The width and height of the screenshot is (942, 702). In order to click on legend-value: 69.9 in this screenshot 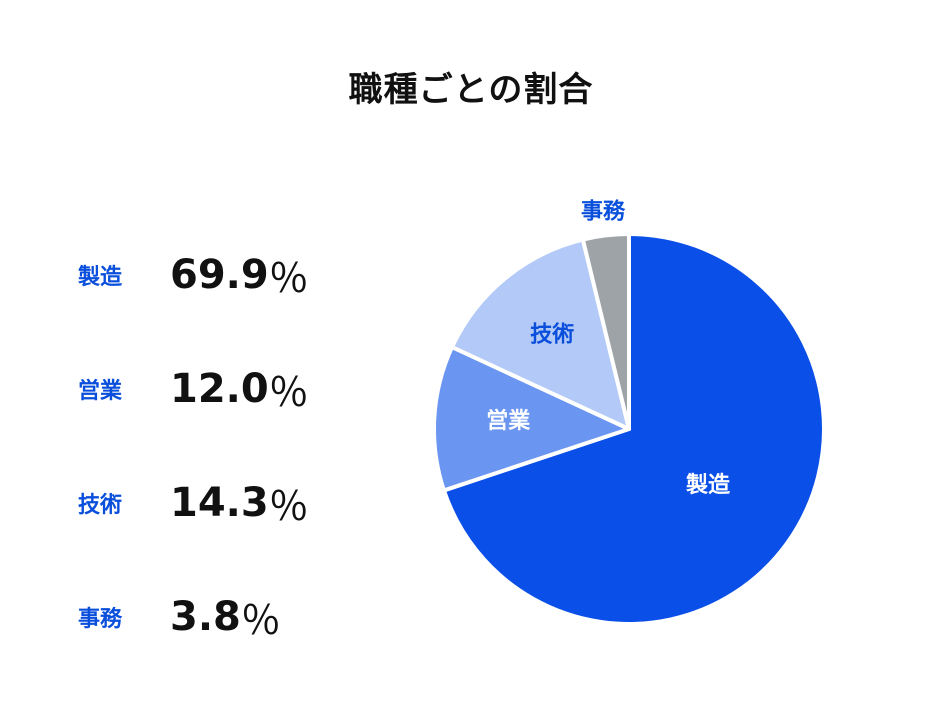, I will do `click(219, 275)`.